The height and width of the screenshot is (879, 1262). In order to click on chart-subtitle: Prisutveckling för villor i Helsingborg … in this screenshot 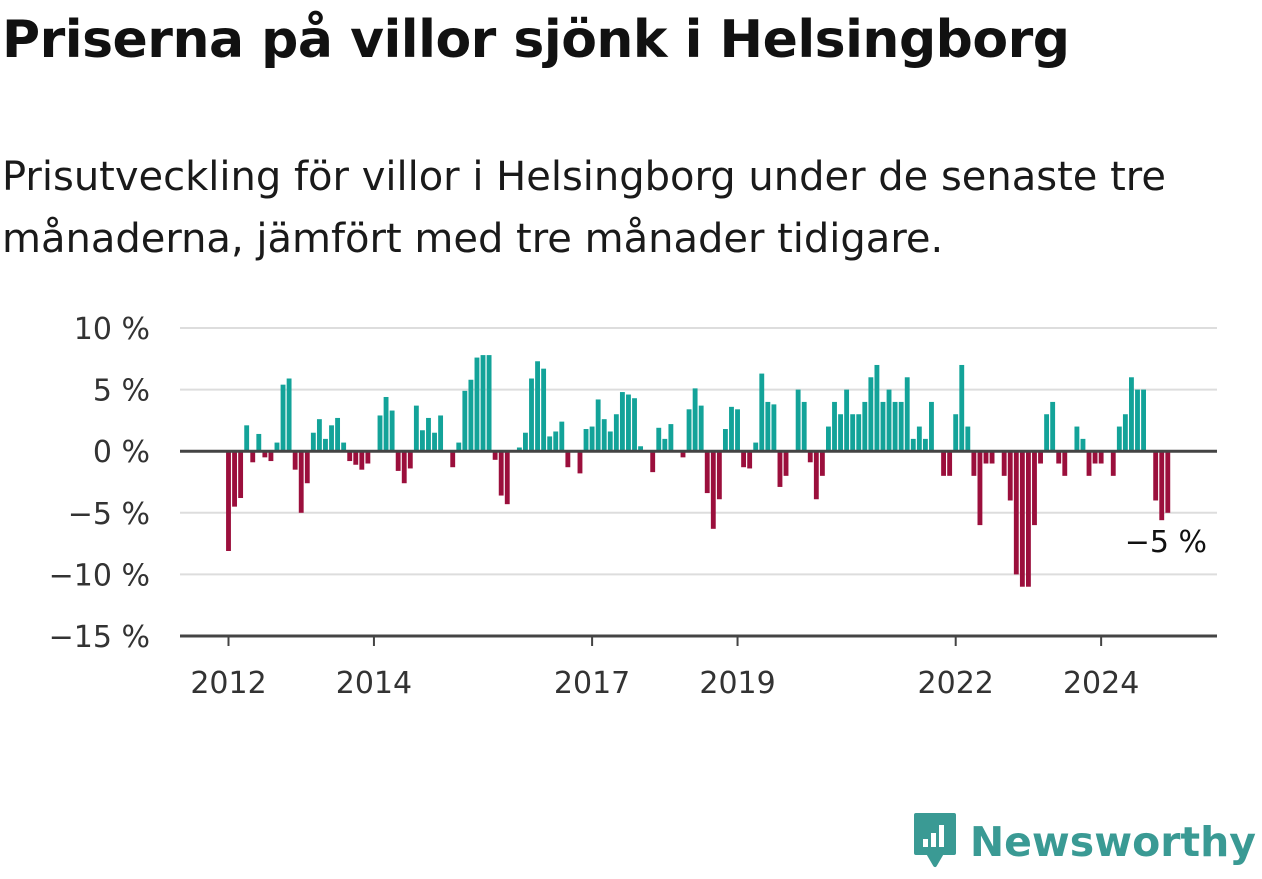, I will do `click(584, 208)`.